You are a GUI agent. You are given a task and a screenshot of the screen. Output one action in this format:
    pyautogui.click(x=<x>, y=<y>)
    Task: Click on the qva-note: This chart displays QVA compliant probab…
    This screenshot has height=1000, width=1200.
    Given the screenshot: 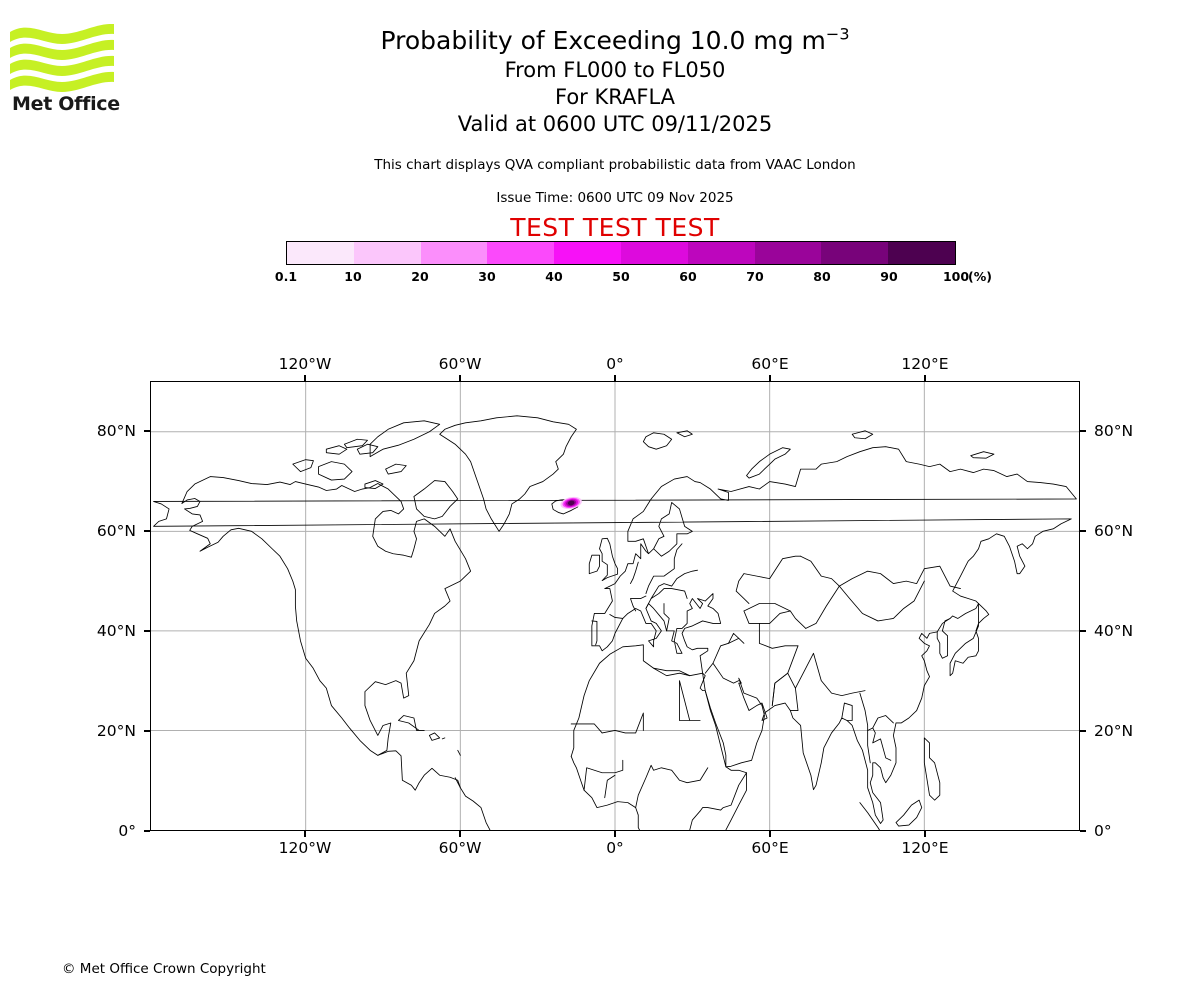 What is the action you would take?
    pyautogui.click(x=615, y=165)
    